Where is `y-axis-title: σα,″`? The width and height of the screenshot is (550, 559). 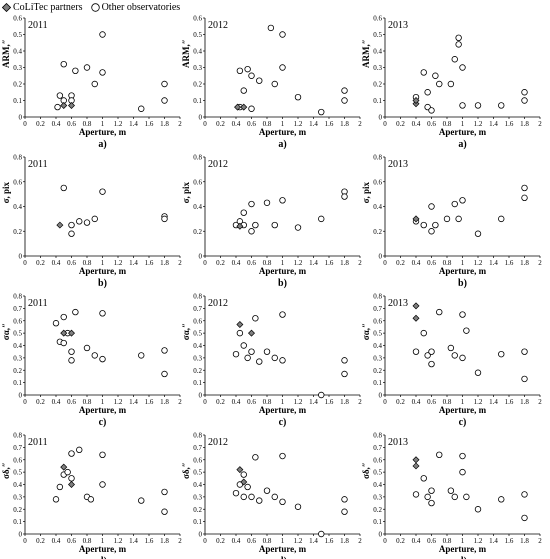
y-axis-title: σα,″ is located at coordinates (186, 331).